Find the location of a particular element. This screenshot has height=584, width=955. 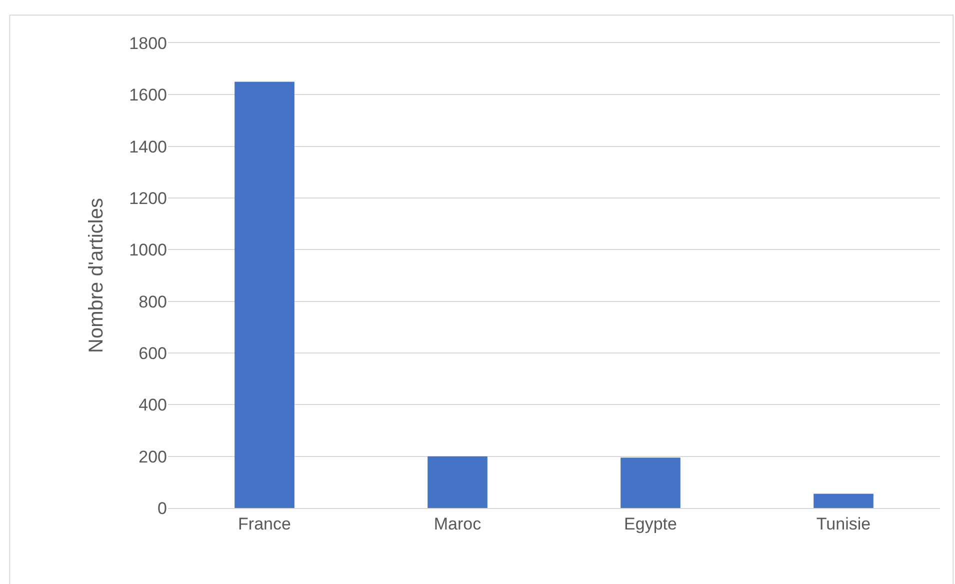

y-axis-title: Nombre d'articles is located at coordinates (97, 275).